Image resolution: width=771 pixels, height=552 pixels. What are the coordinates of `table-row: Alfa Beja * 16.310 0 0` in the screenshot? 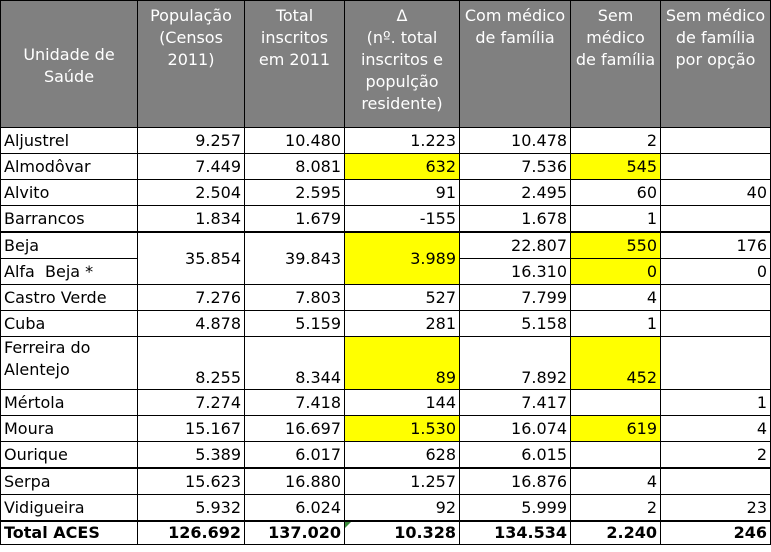 It's located at (385, 271).